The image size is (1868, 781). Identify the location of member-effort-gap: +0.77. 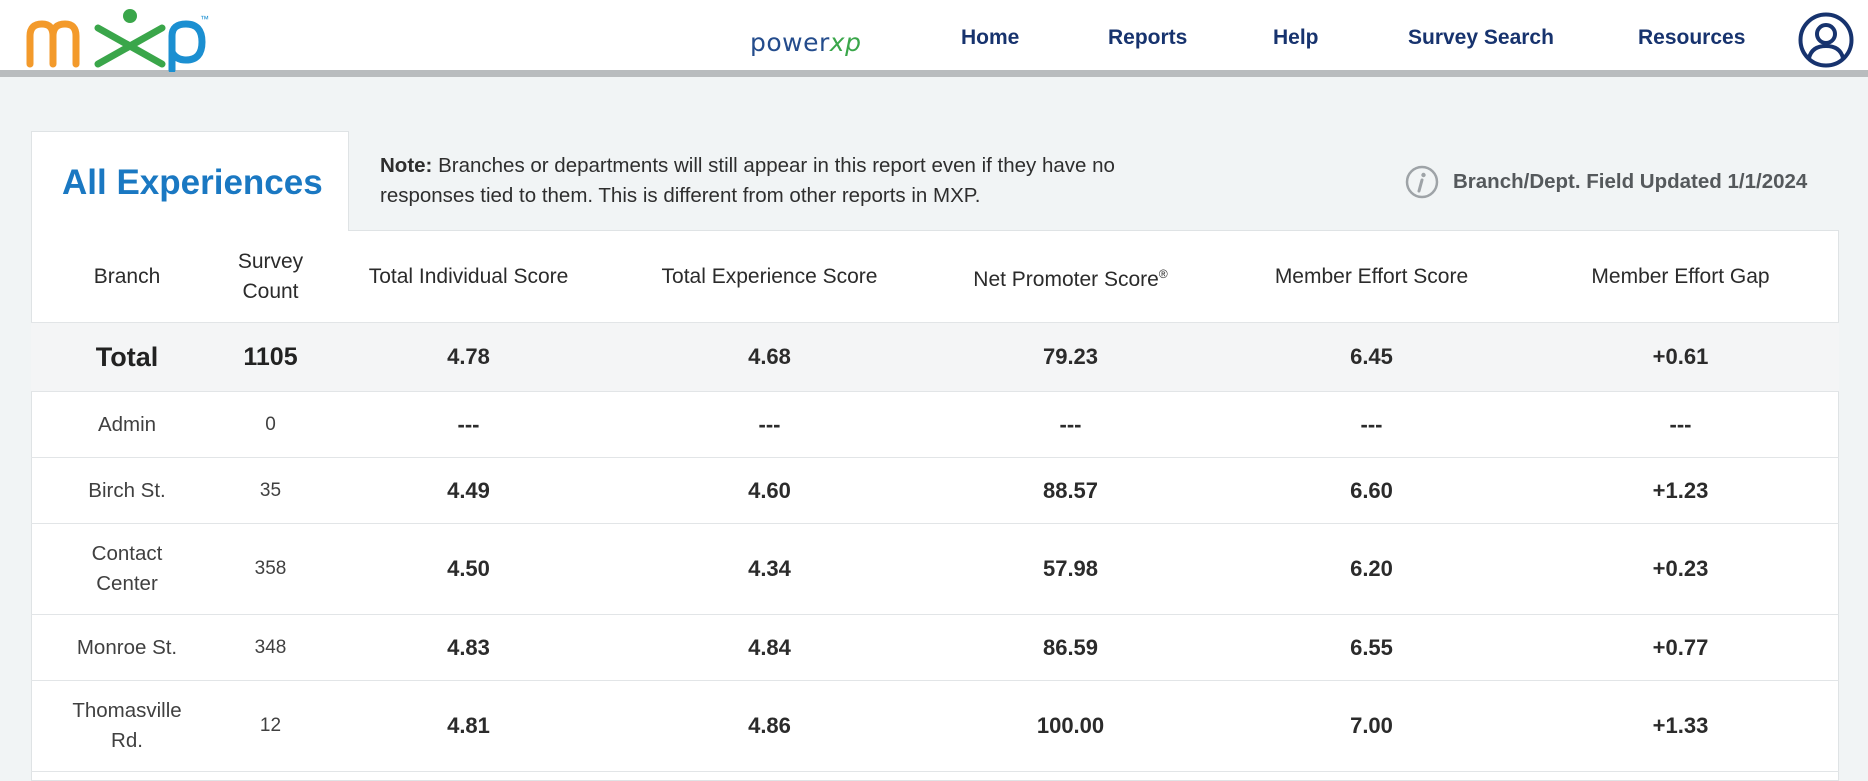
(1680, 647).